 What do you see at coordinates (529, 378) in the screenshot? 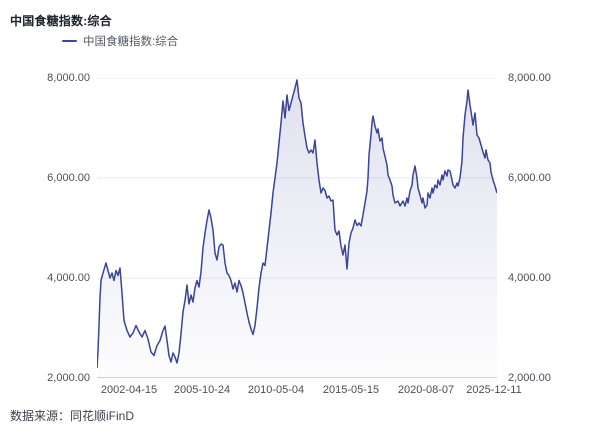
I see `y-axis-tick-label-right: 2,000.00` at bounding box center [529, 378].